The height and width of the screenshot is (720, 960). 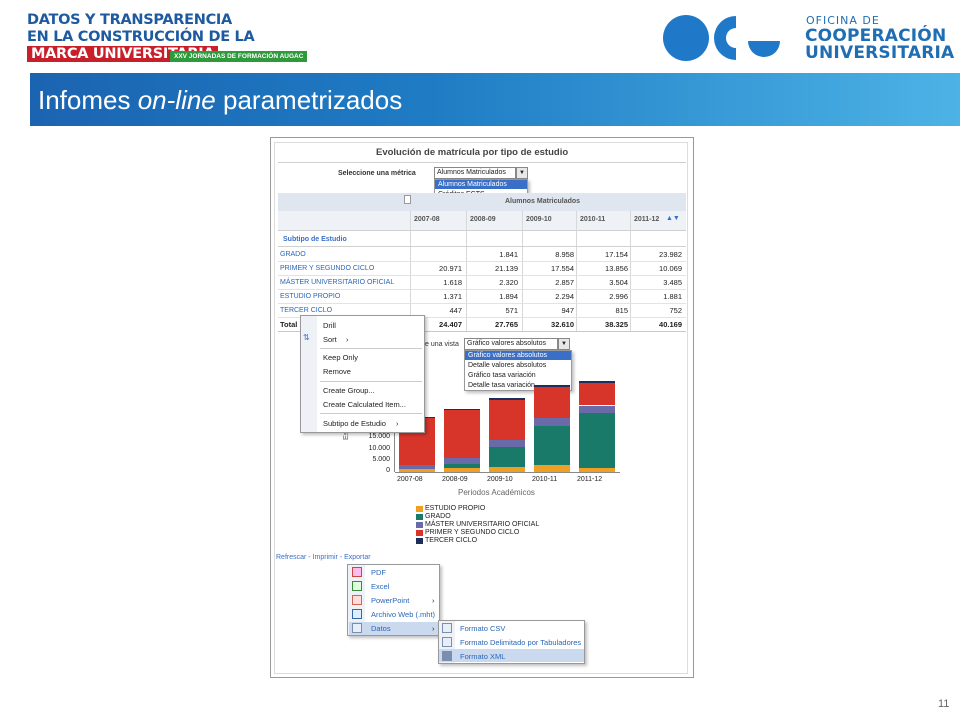 I want to click on metric-option-selected: Alumnos Matriculados, so click(x=481, y=184).